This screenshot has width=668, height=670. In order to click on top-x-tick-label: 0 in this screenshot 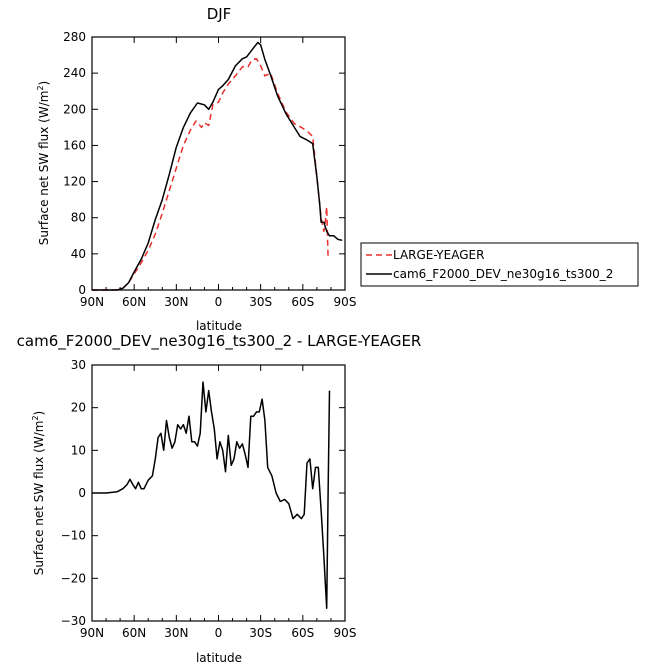, I will do `click(219, 302)`.